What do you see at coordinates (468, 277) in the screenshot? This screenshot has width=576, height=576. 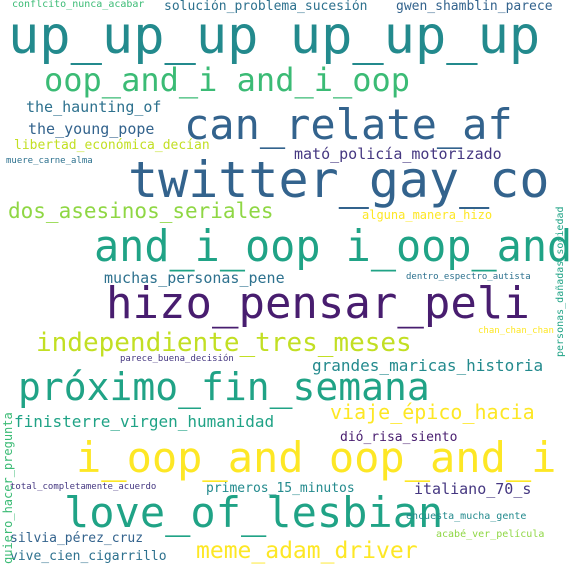 I see `word-dentro-espectro-autista: dentro_espectro_autista` at bounding box center [468, 277].